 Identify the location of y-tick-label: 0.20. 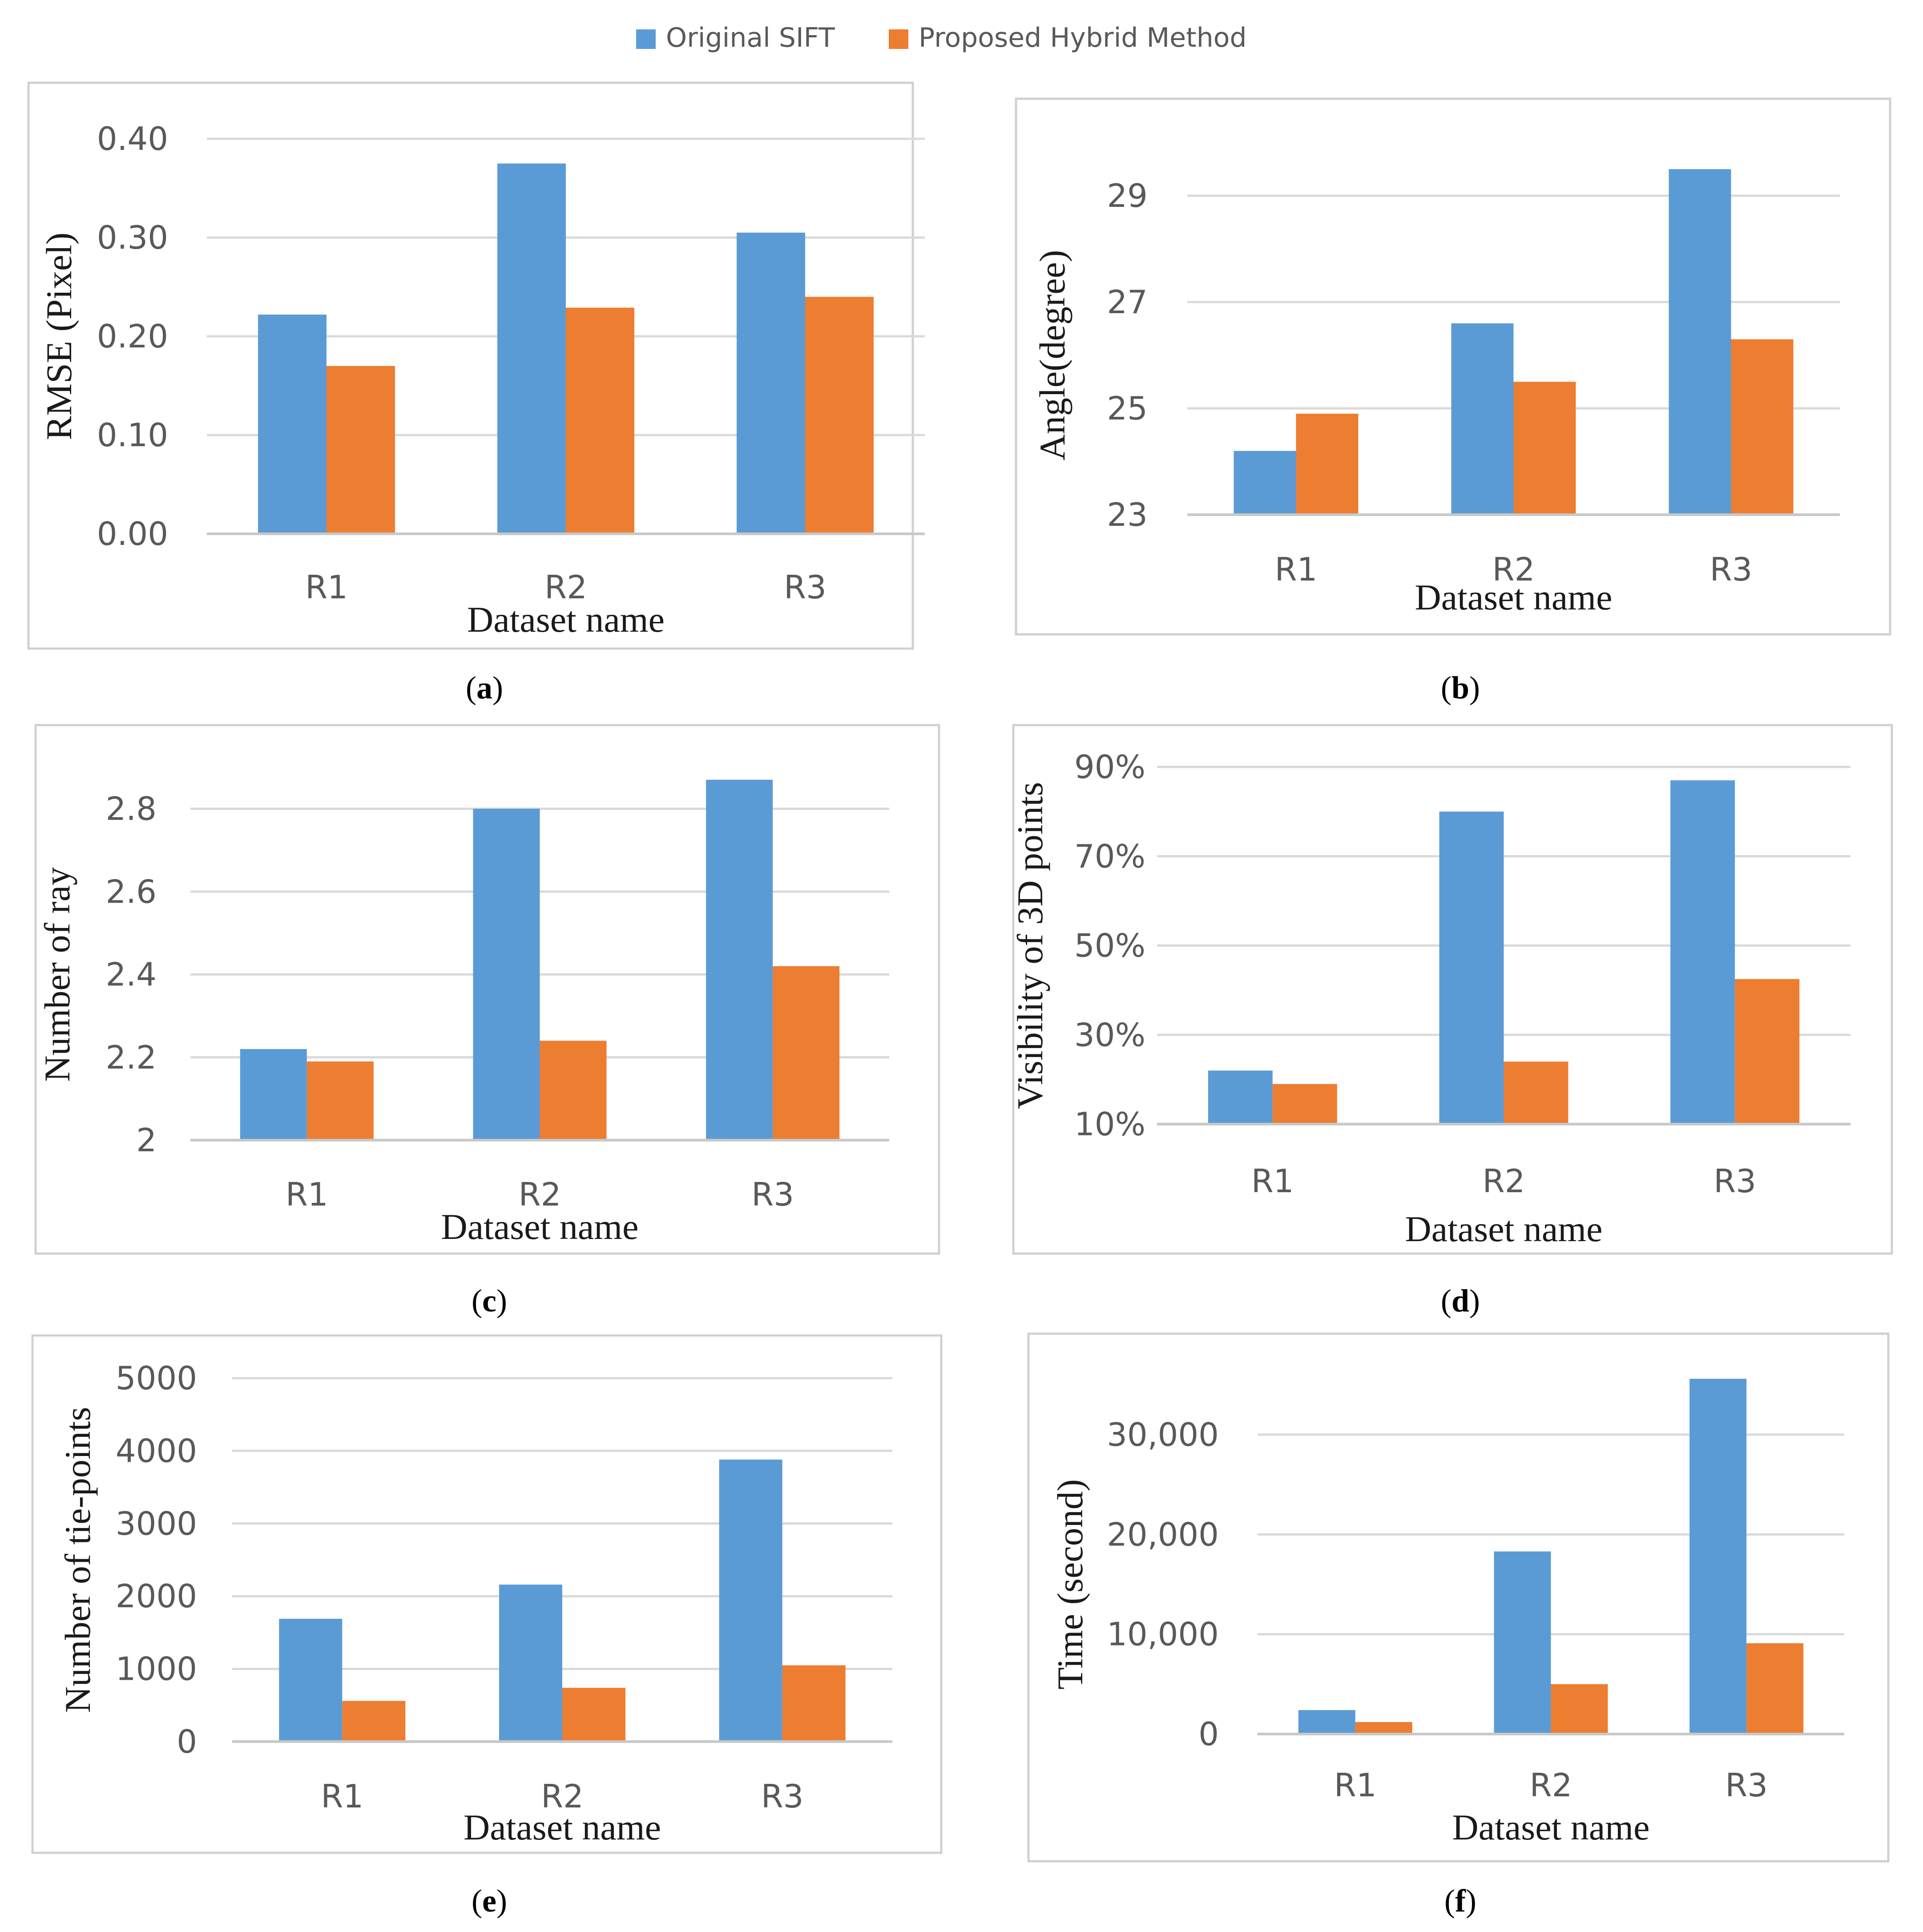
(132, 337).